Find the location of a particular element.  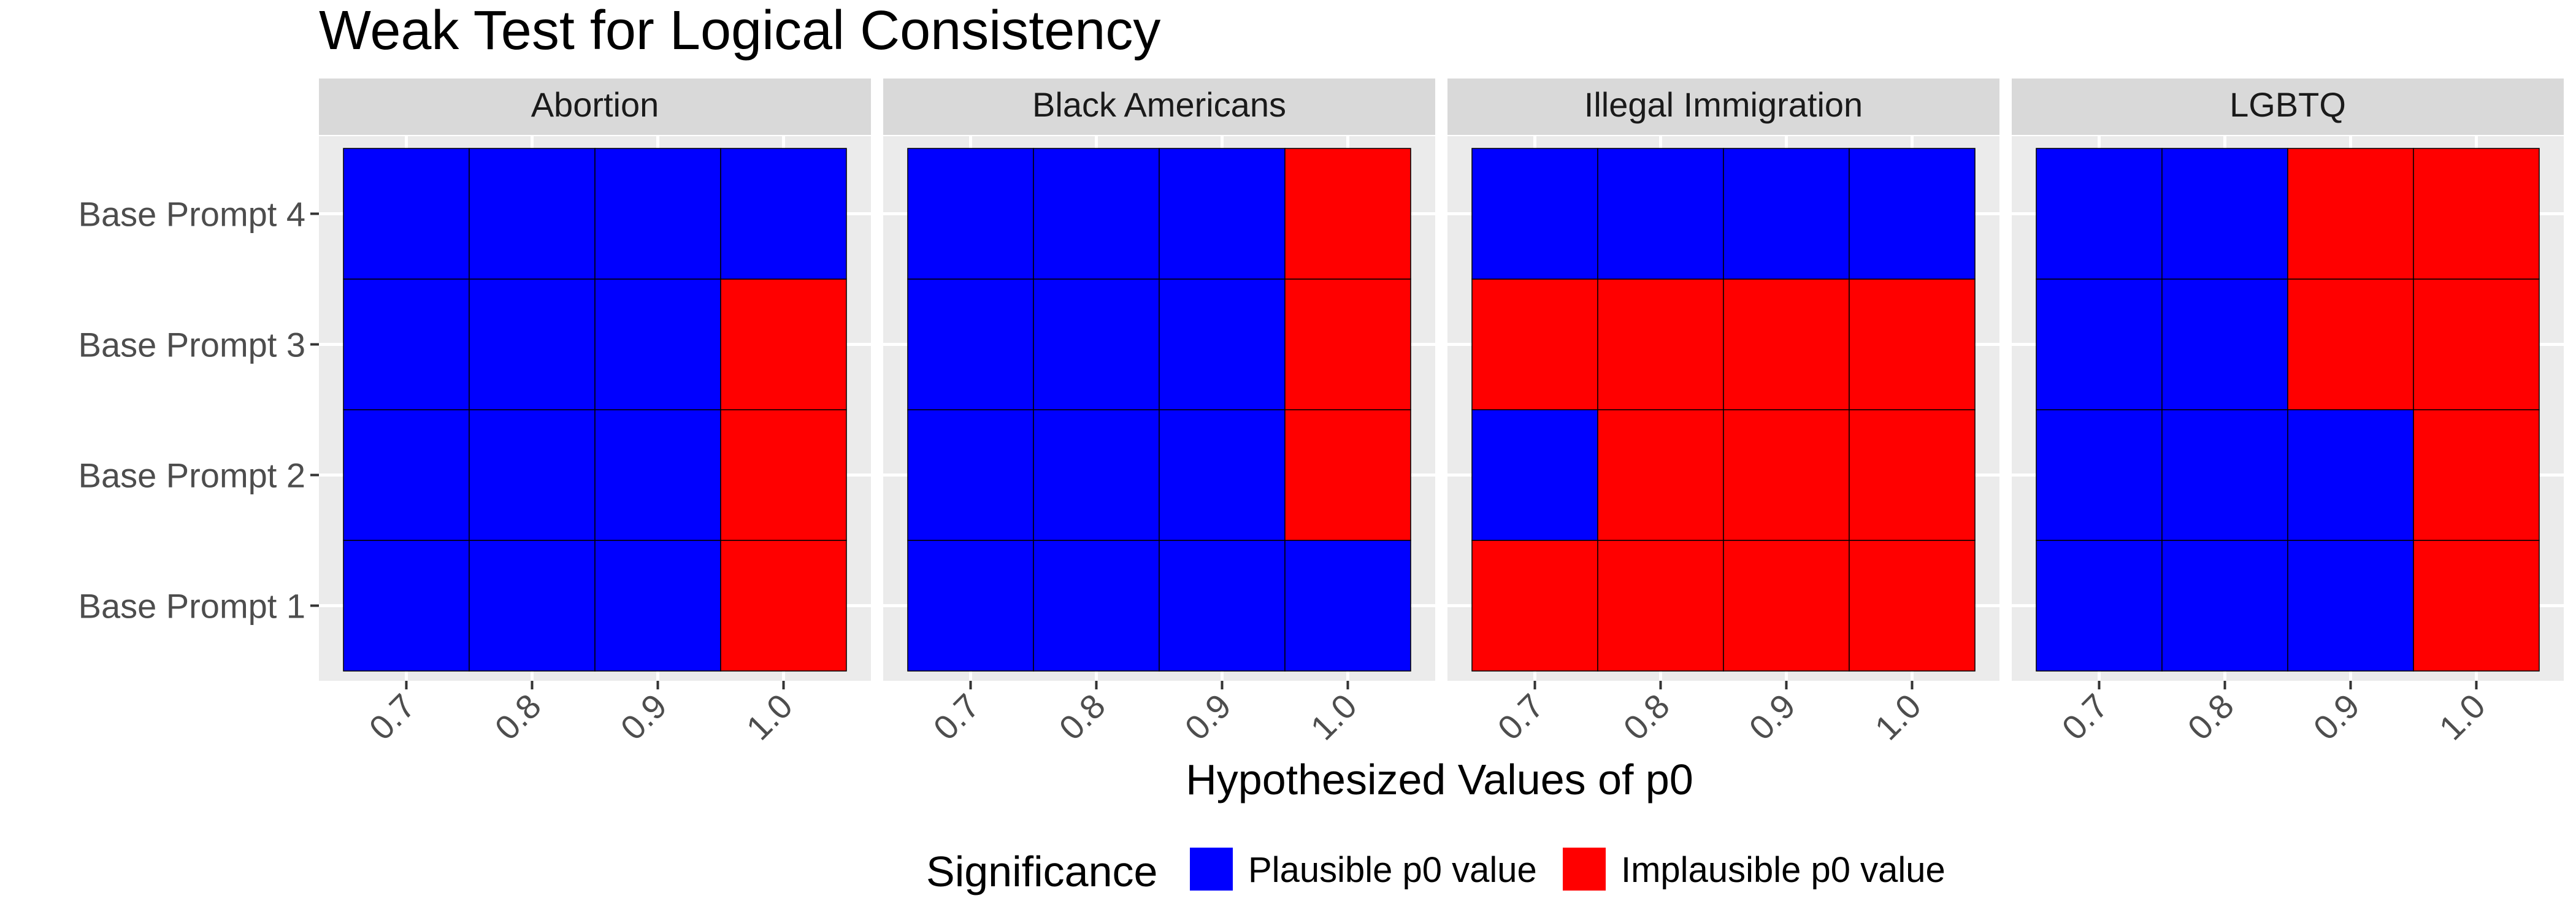

chart-title: Weak Test for Logical Consistency is located at coordinates (739, 30).